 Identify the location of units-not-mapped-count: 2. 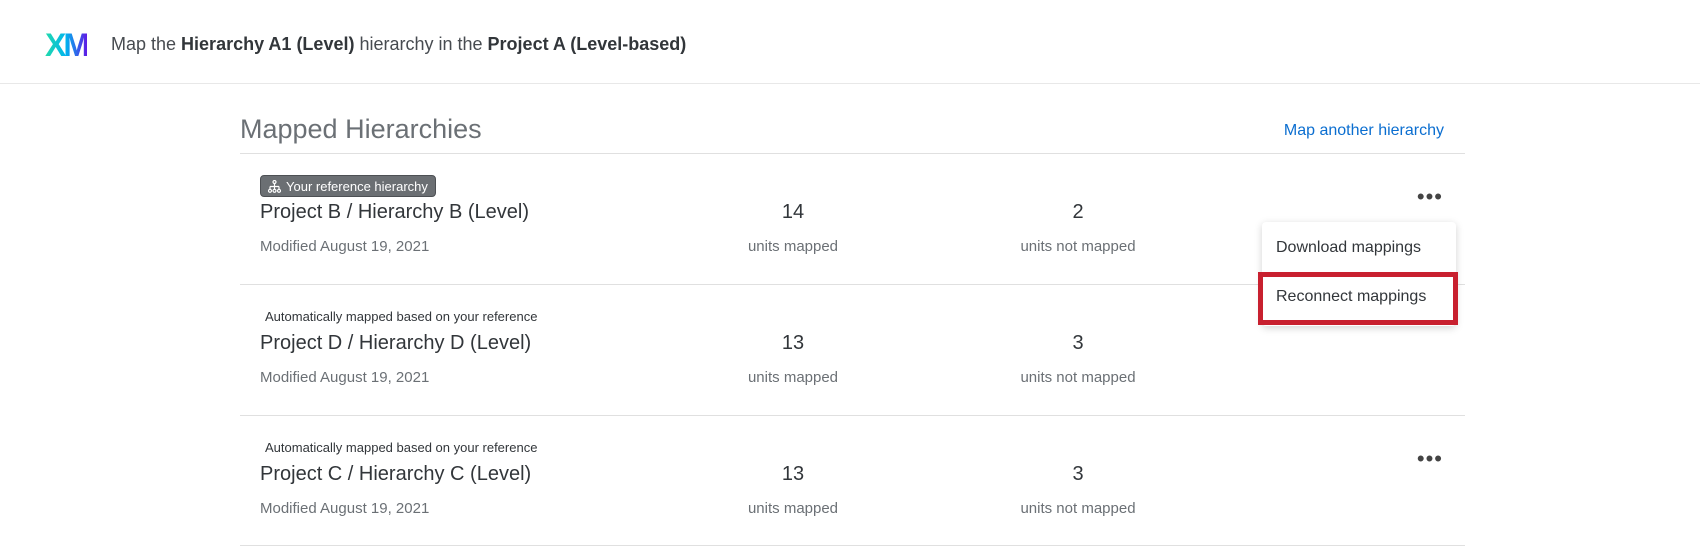
(1078, 212).